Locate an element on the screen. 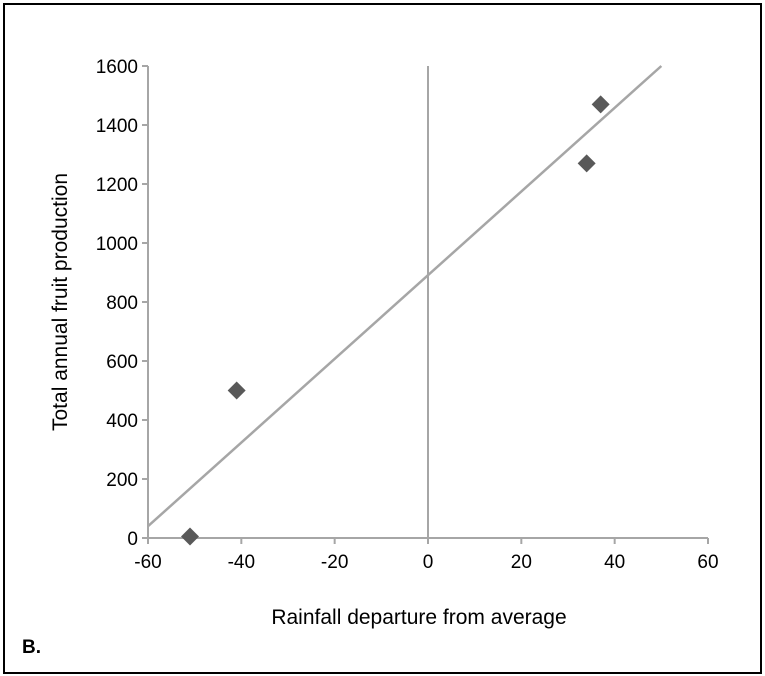 The image size is (765, 676). x-tick-label: -40 is located at coordinates (241, 562).